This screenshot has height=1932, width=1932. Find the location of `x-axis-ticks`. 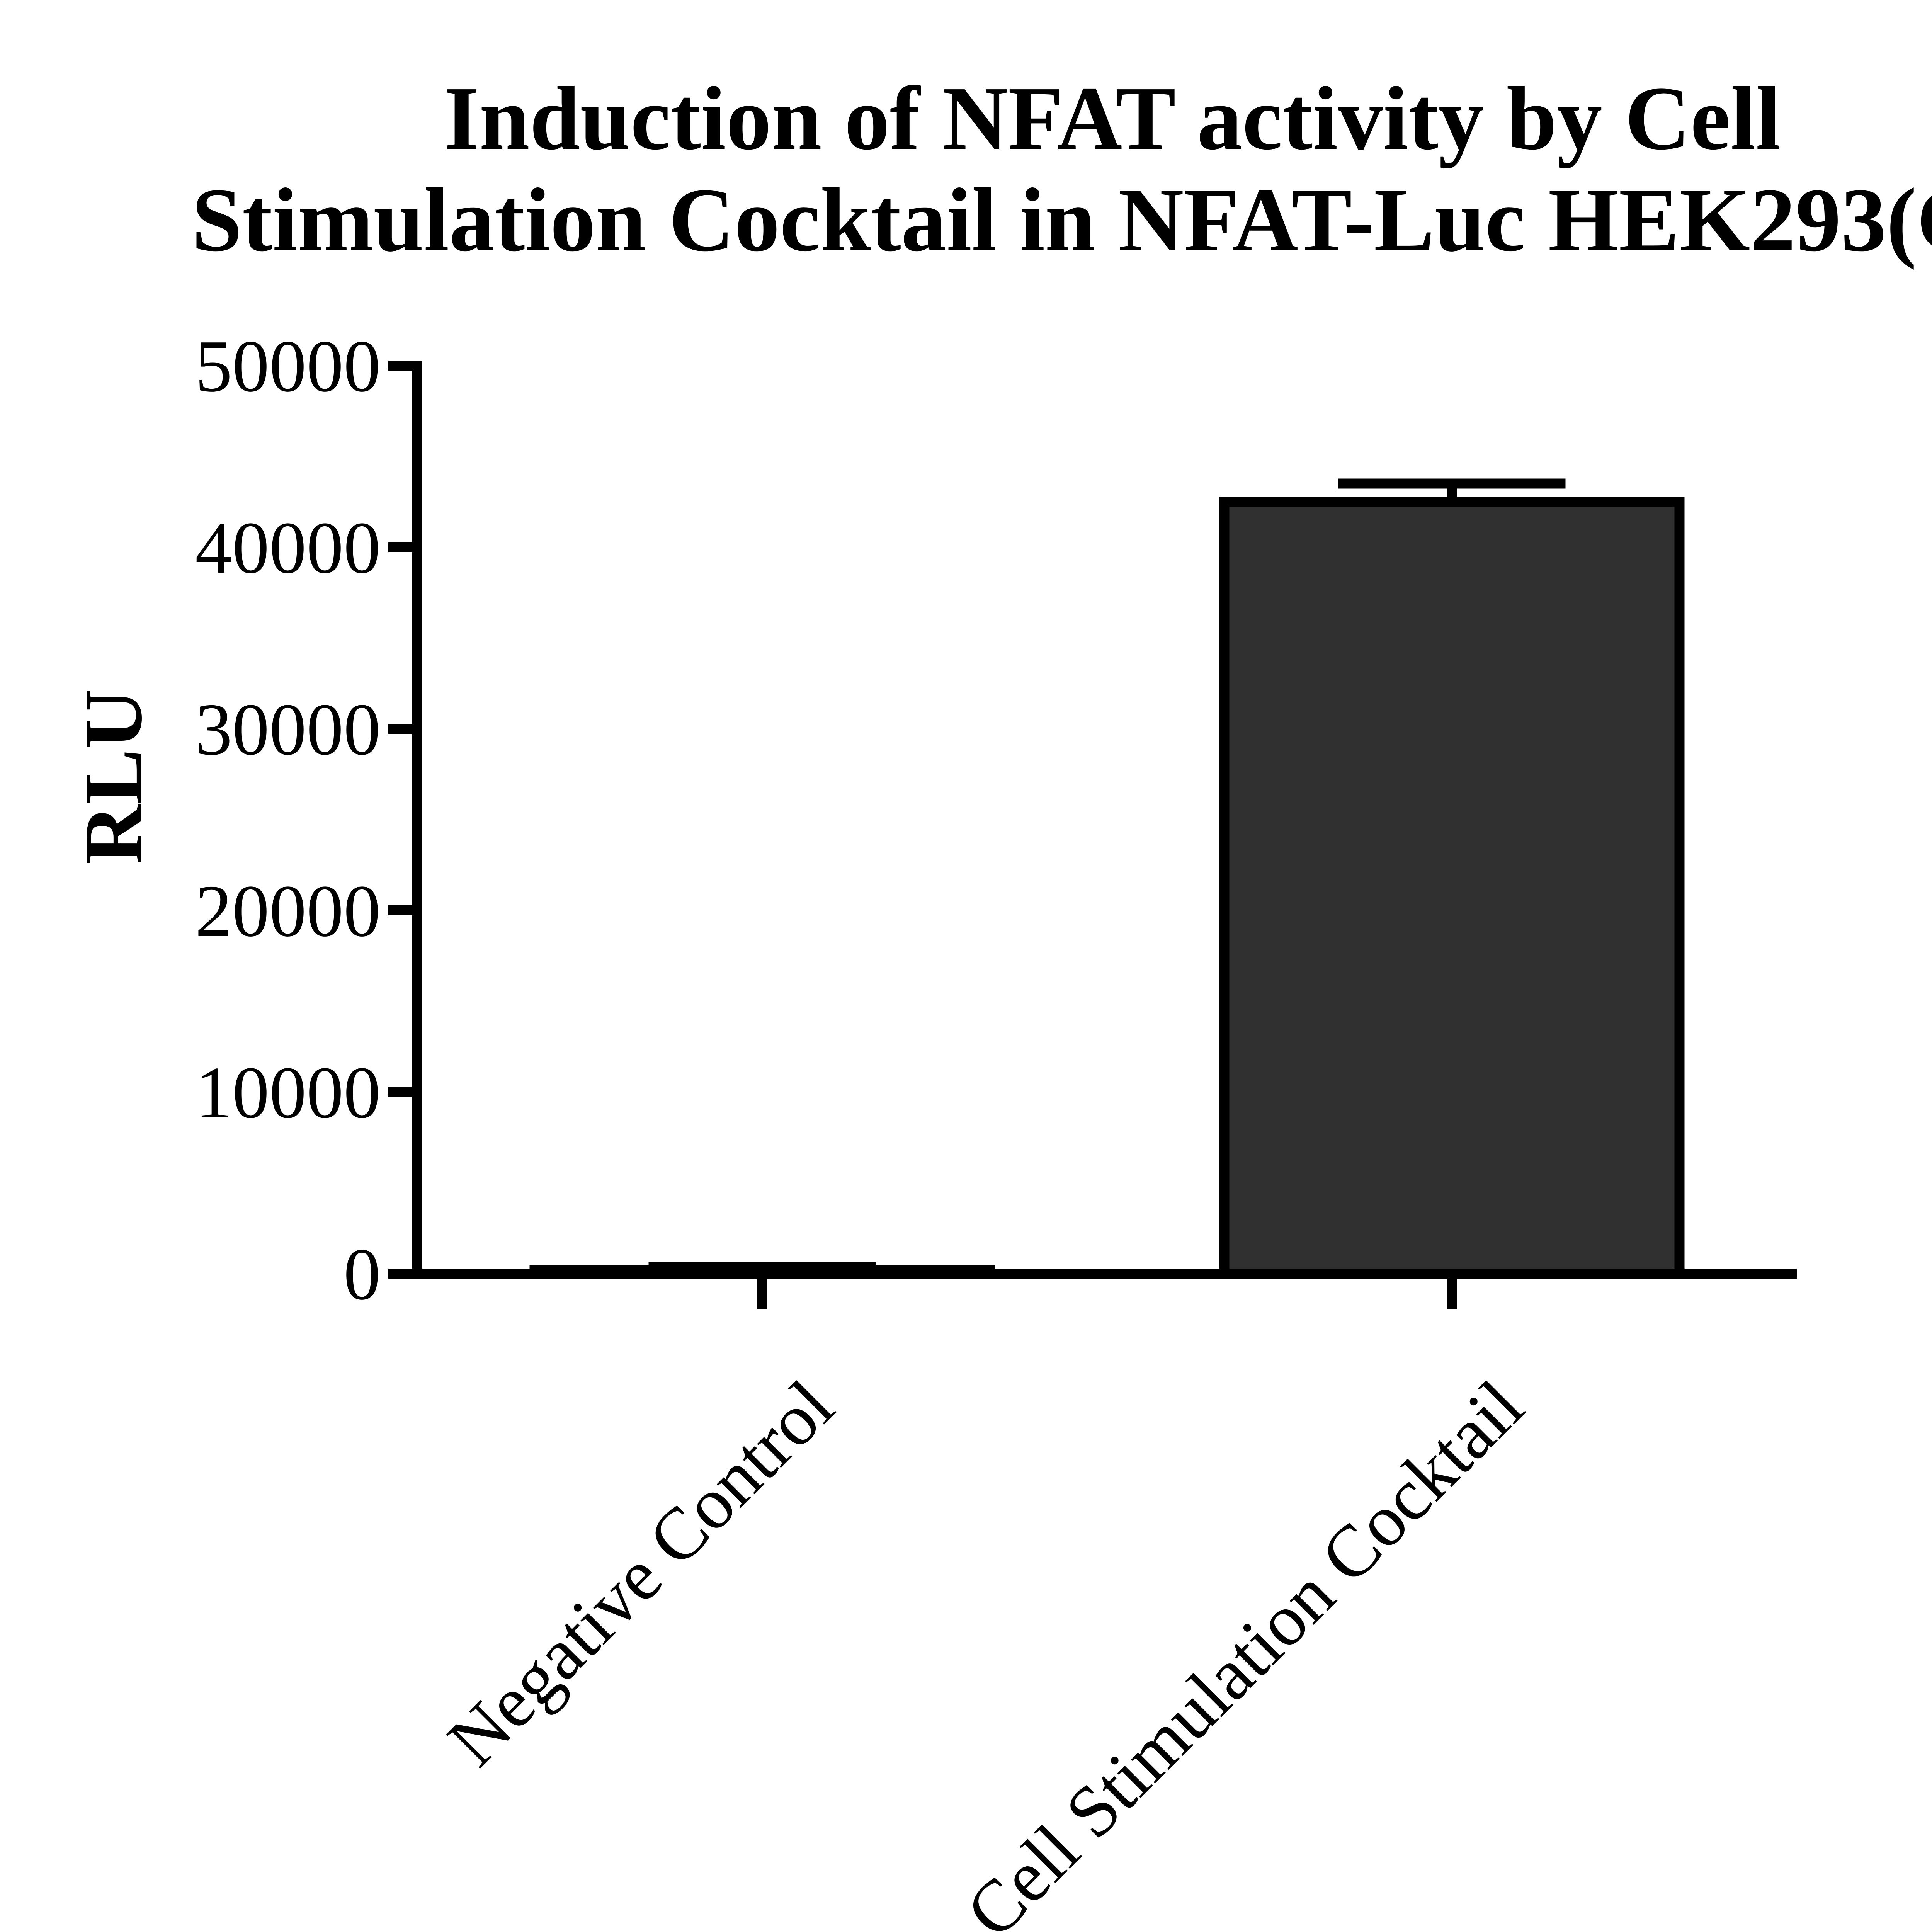

x-axis-ticks is located at coordinates (1107, 1294).